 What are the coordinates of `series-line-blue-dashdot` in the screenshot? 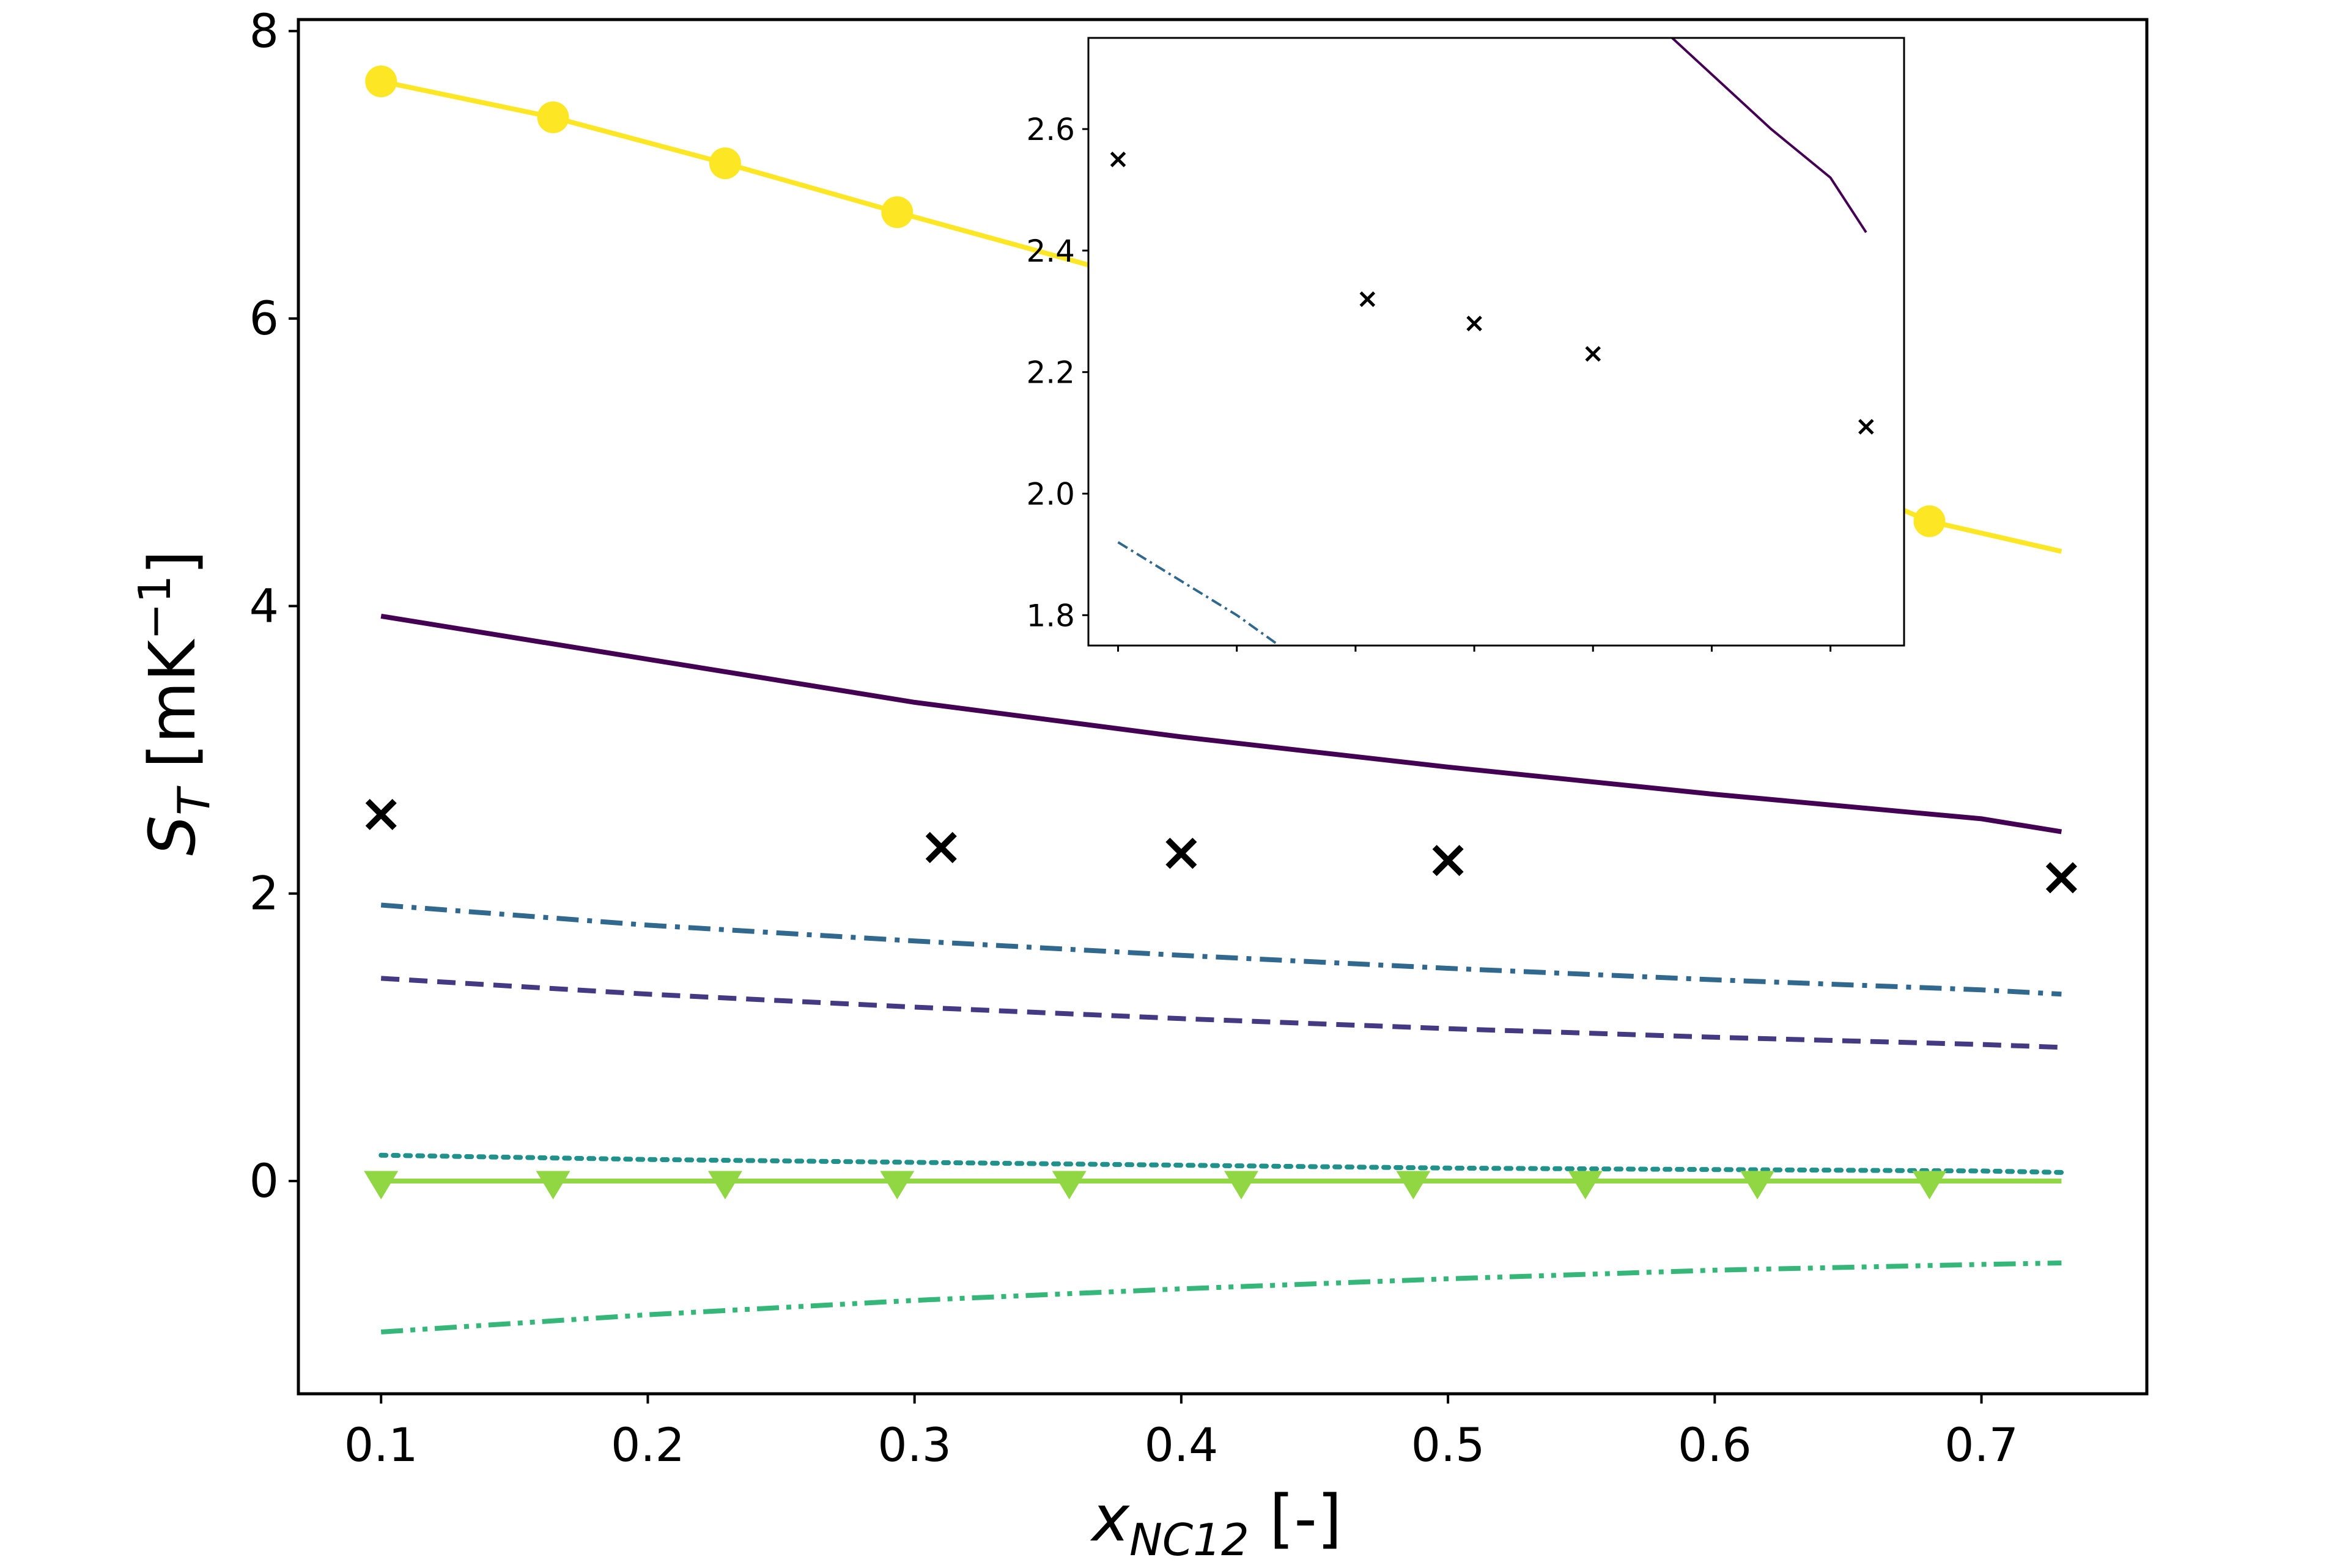 It's located at (1221, 949).